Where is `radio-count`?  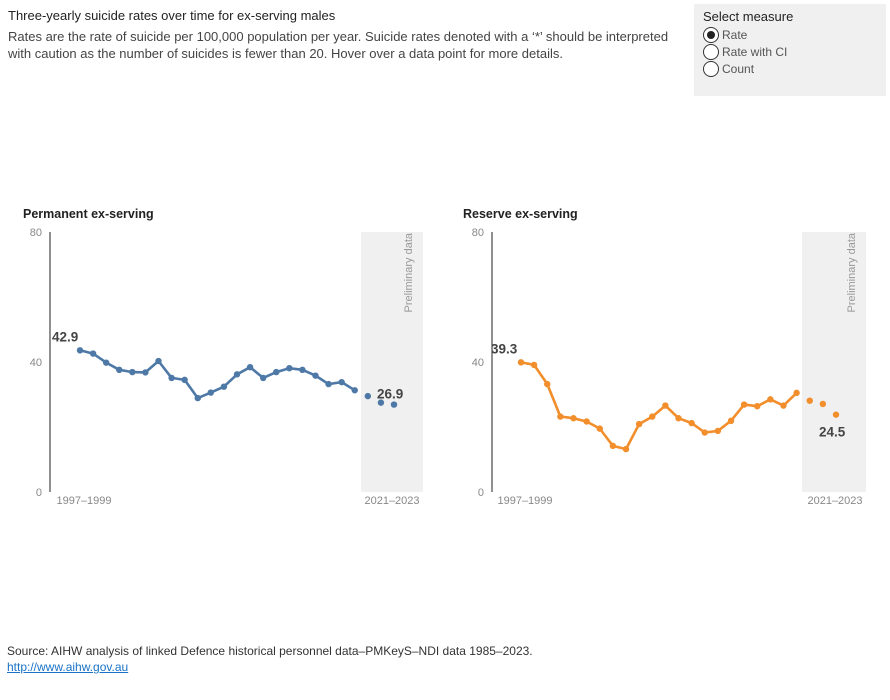
radio-count is located at coordinates (711, 68).